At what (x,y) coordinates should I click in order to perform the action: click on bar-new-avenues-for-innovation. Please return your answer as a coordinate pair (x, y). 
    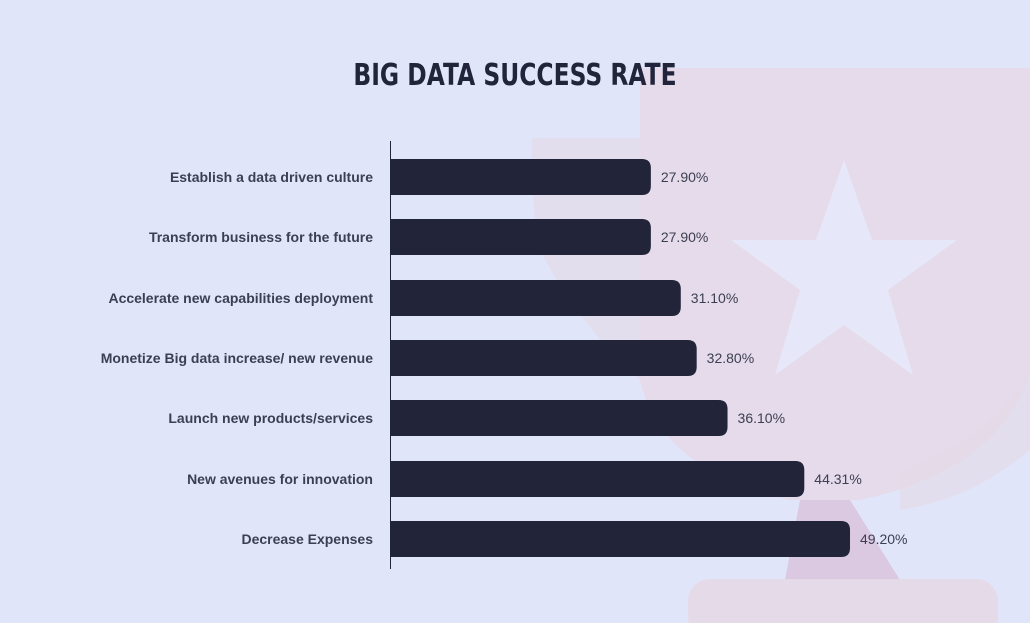
    Looking at the image, I should click on (597, 479).